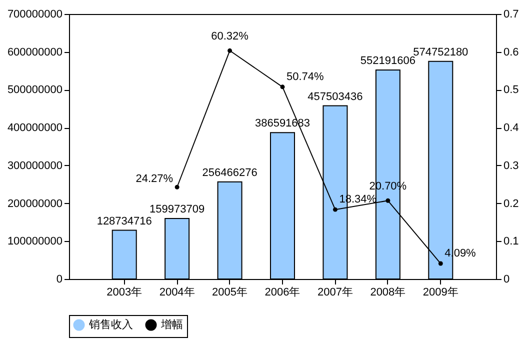 The width and height of the screenshot is (527, 344). What do you see at coordinates (155, 179) in the screenshot?
I see `data-label: 24.27%` at bounding box center [155, 179].